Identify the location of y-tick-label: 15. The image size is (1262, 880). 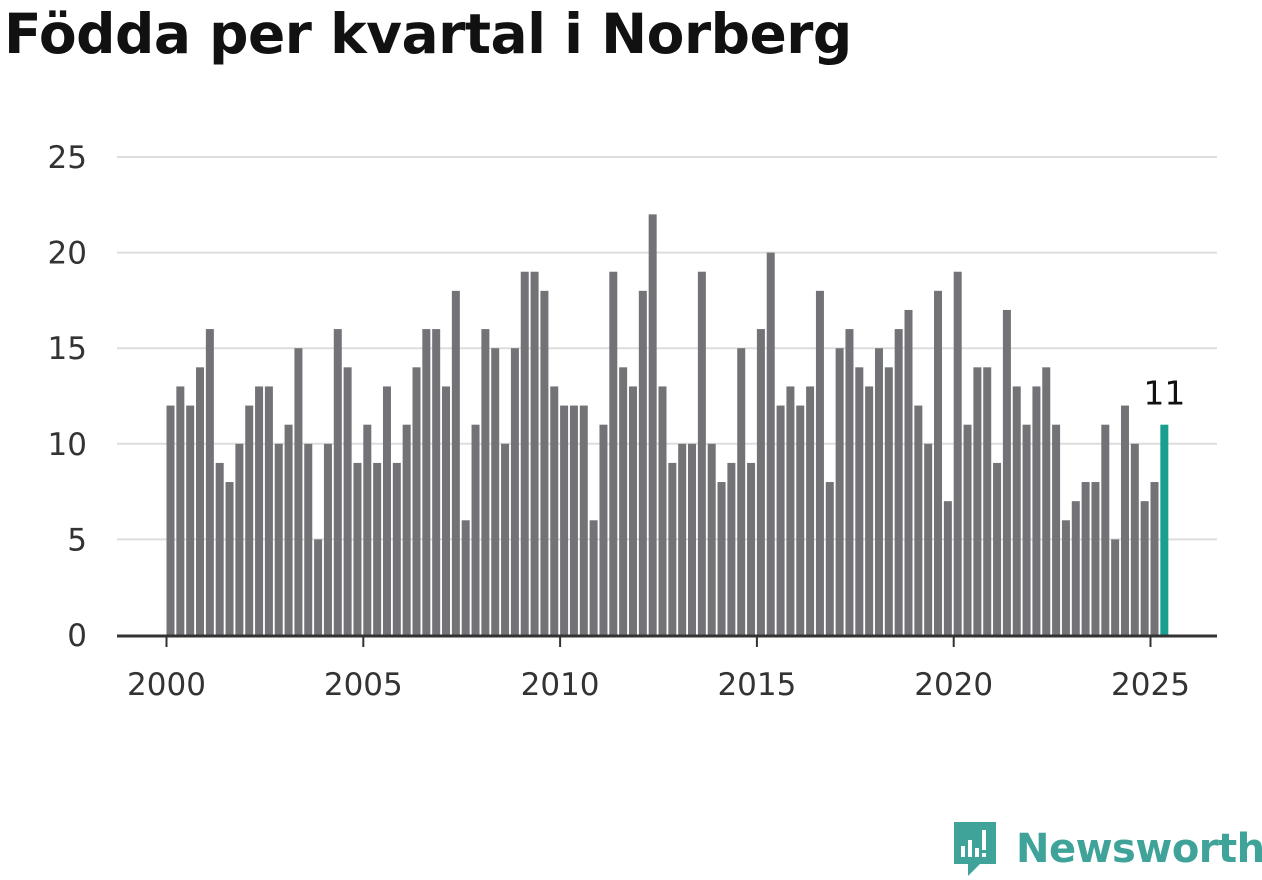
(67, 349).